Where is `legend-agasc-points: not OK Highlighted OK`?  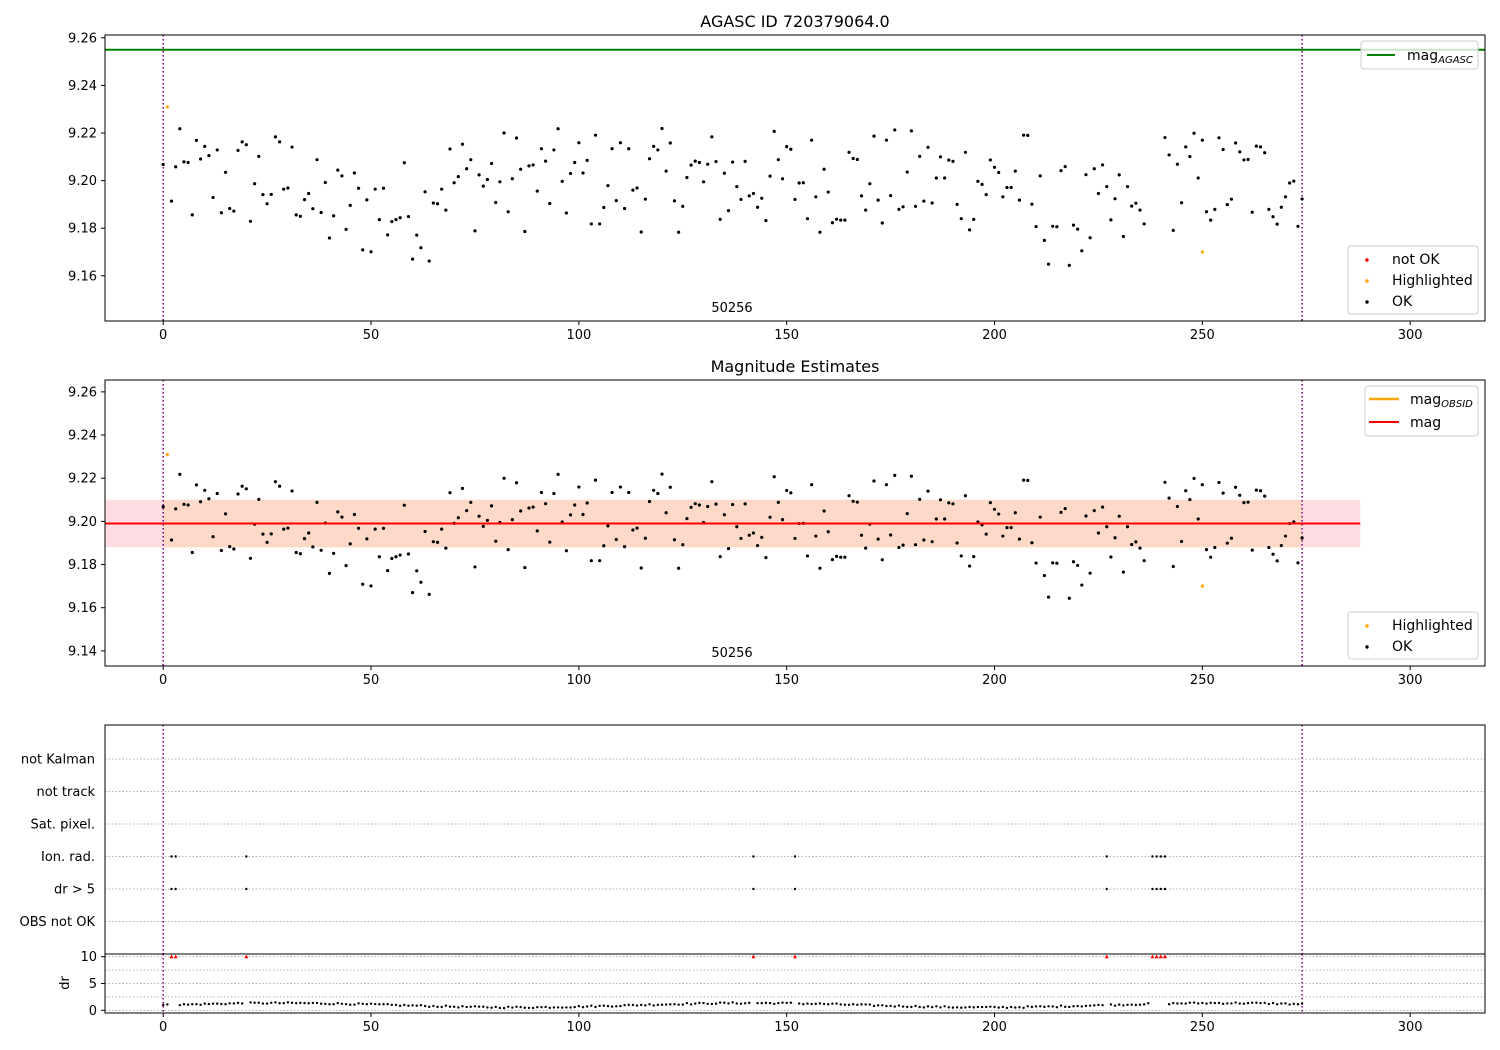 legend-agasc-points: not OK Highlighted OK is located at coordinates (1413, 280).